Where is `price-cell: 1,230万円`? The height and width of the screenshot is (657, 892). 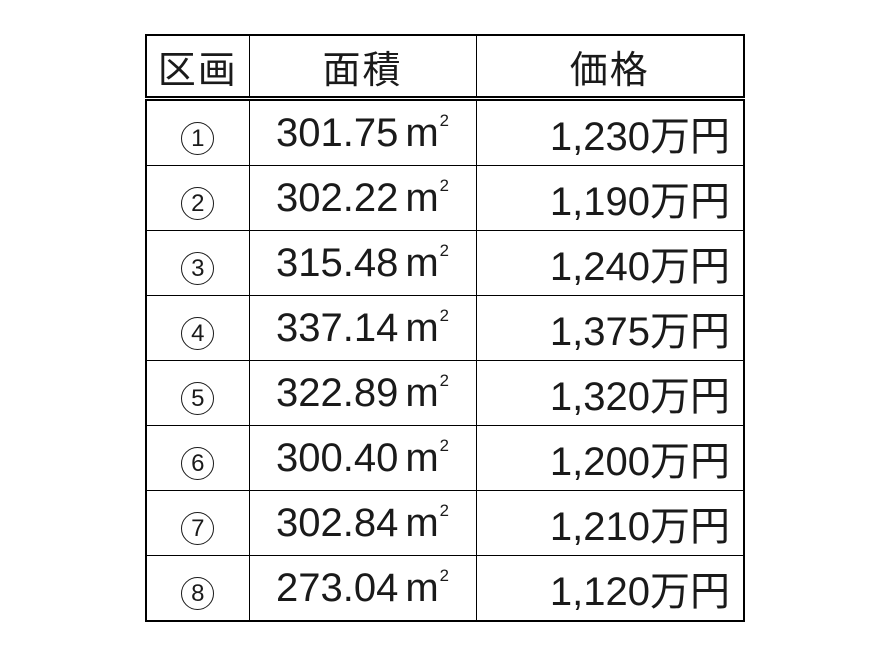
price-cell: 1,230万円 is located at coordinates (610, 132).